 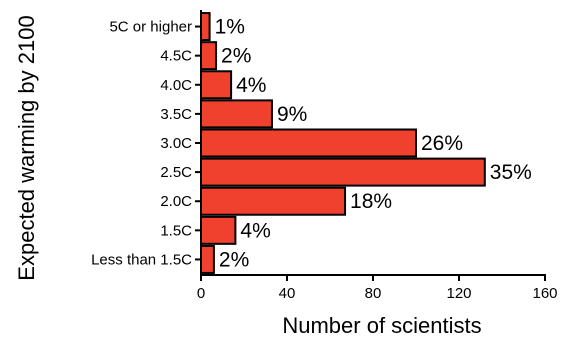 What do you see at coordinates (205, 27) in the screenshot?
I see `bar-5c-or-higher` at bounding box center [205, 27].